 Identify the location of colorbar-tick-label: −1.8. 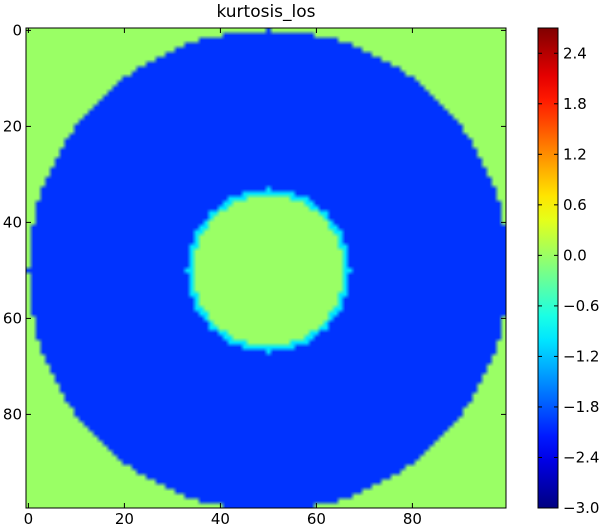
(581, 407).